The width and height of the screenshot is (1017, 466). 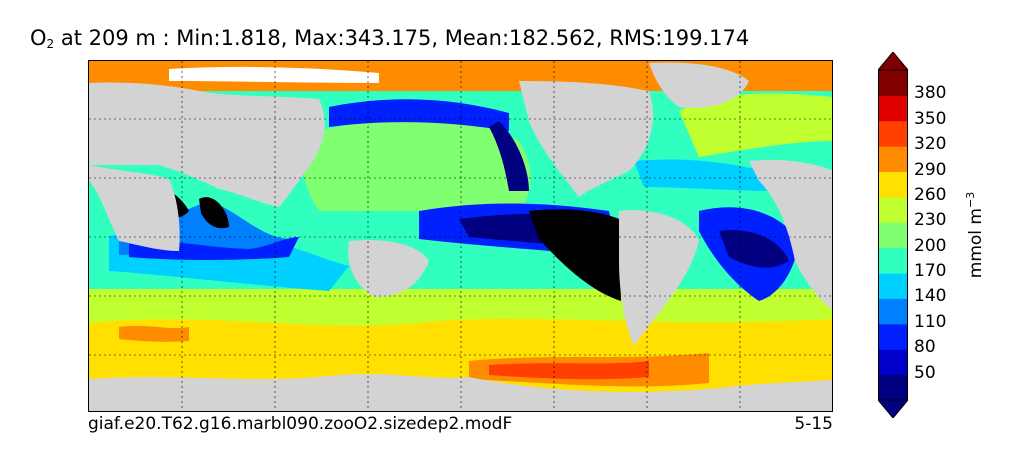 What do you see at coordinates (930, 194) in the screenshot?
I see `colorbar-tick-label: 260` at bounding box center [930, 194].